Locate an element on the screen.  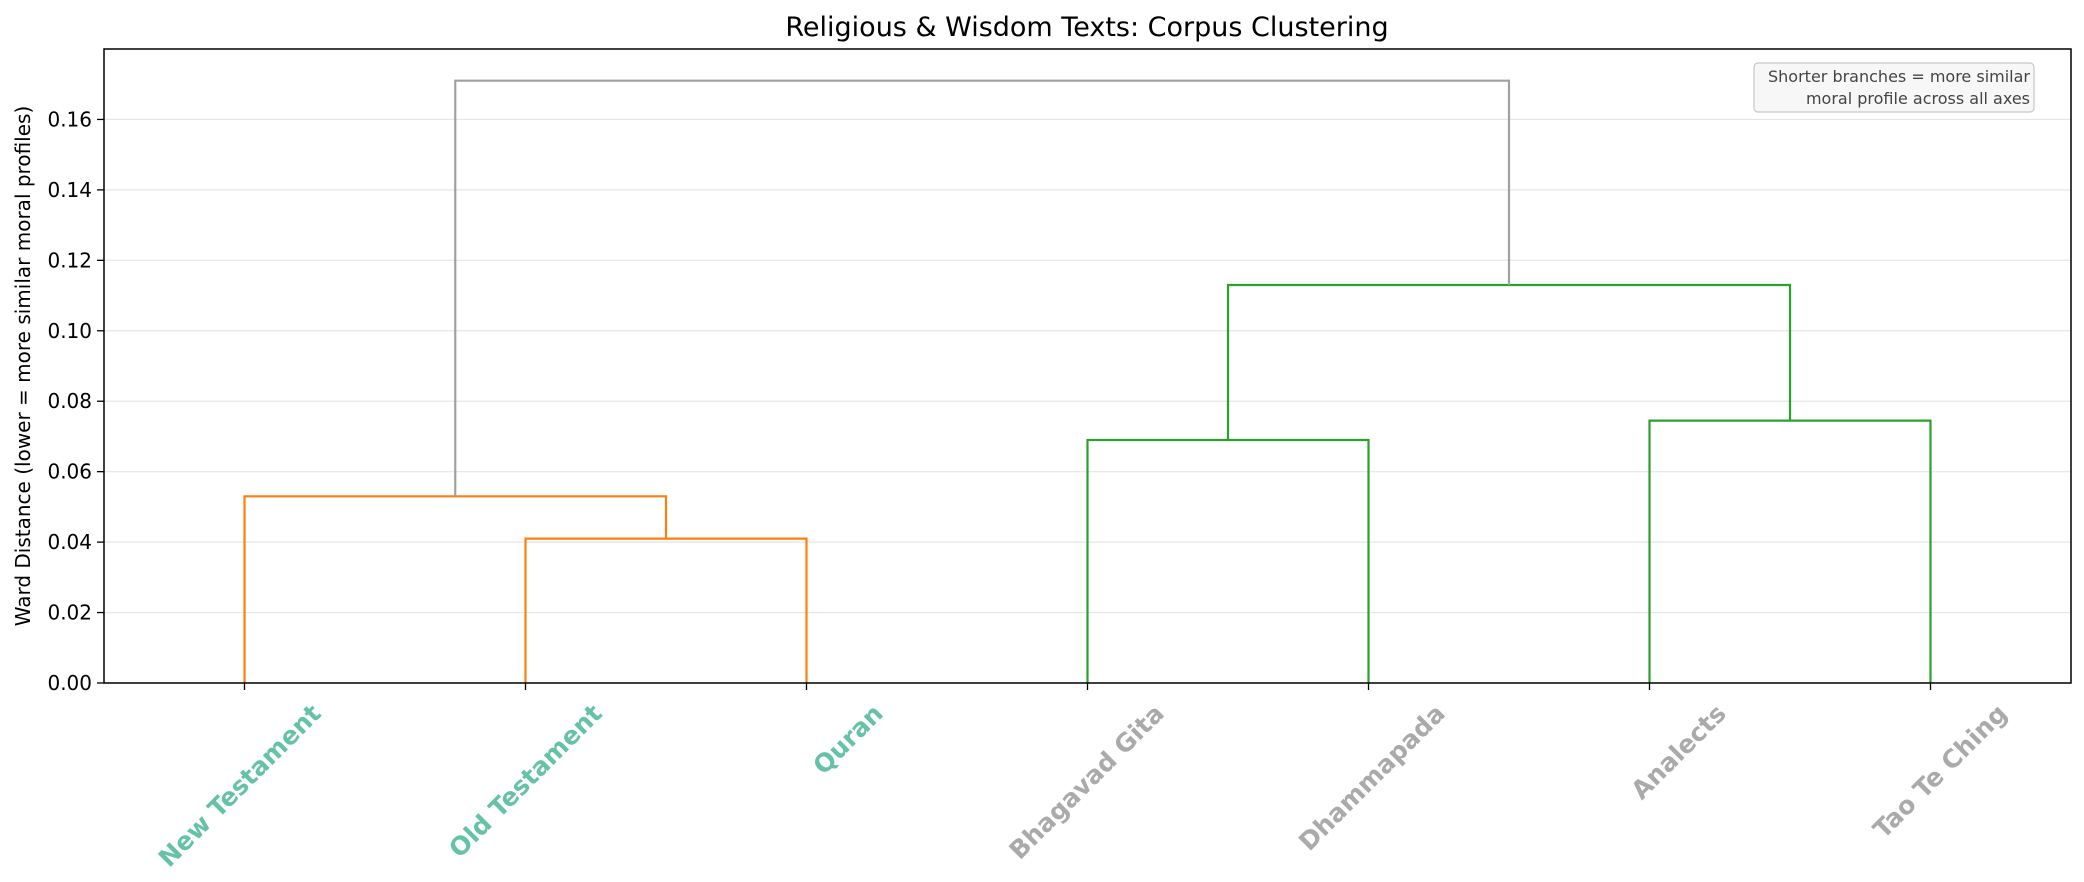
leaf-label: Quran is located at coordinates (847, 739).